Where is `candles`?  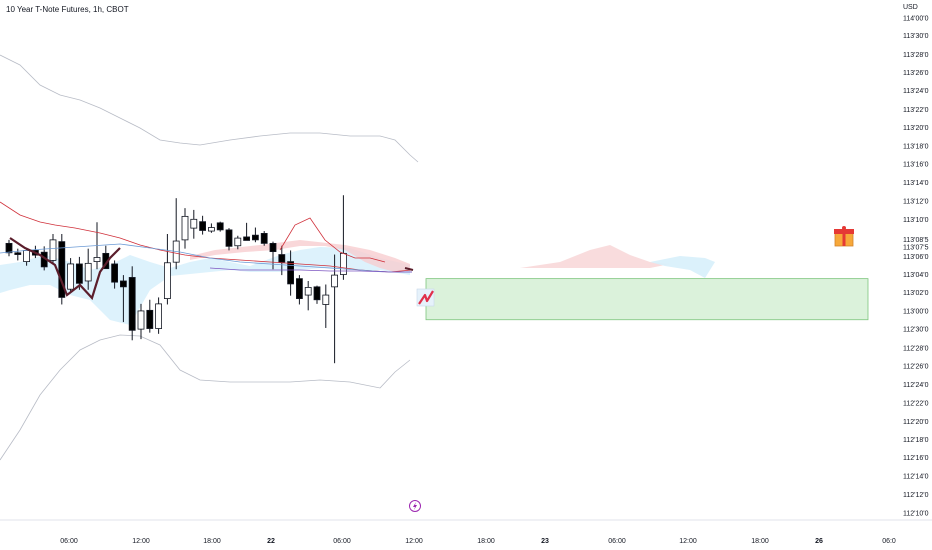 candles is located at coordinates (176, 279).